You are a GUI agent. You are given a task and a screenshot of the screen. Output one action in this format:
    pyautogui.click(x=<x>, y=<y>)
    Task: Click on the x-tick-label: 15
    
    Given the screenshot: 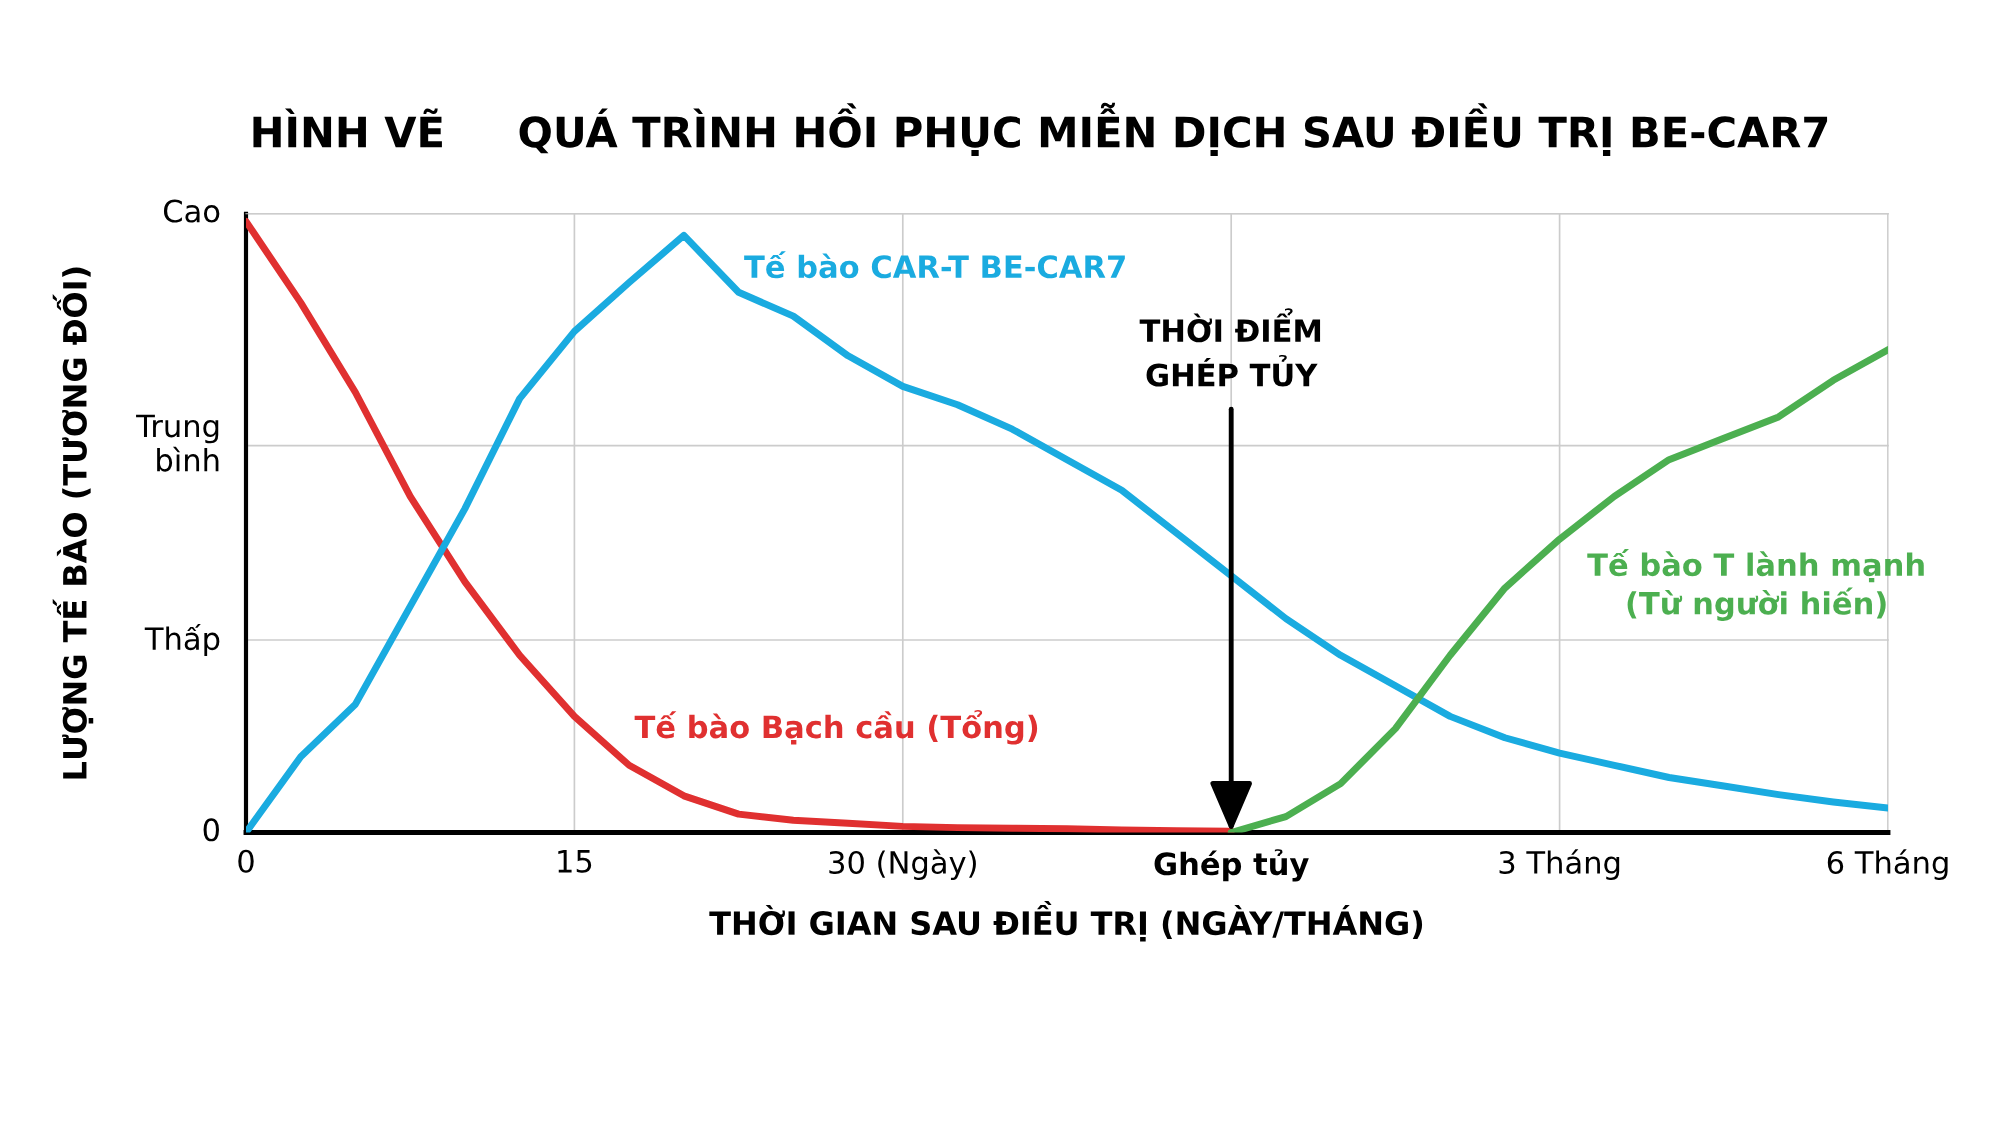 What is the action you would take?
    pyautogui.click(x=575, y=861)
    